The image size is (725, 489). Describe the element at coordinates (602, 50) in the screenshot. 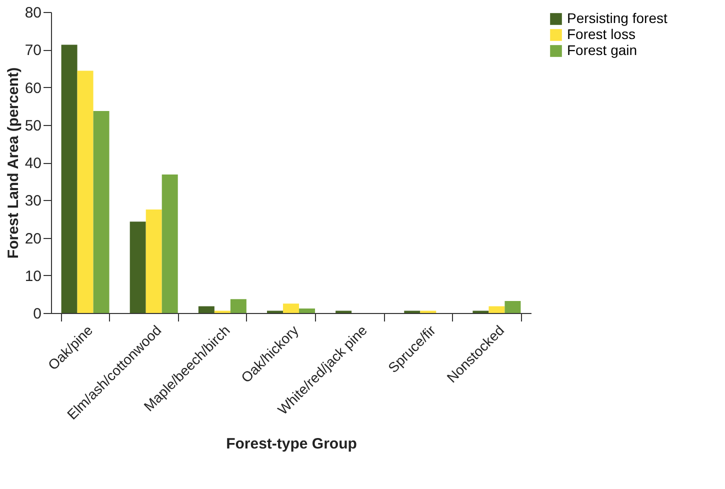

I see `legend-label: Forest gain` at that location.